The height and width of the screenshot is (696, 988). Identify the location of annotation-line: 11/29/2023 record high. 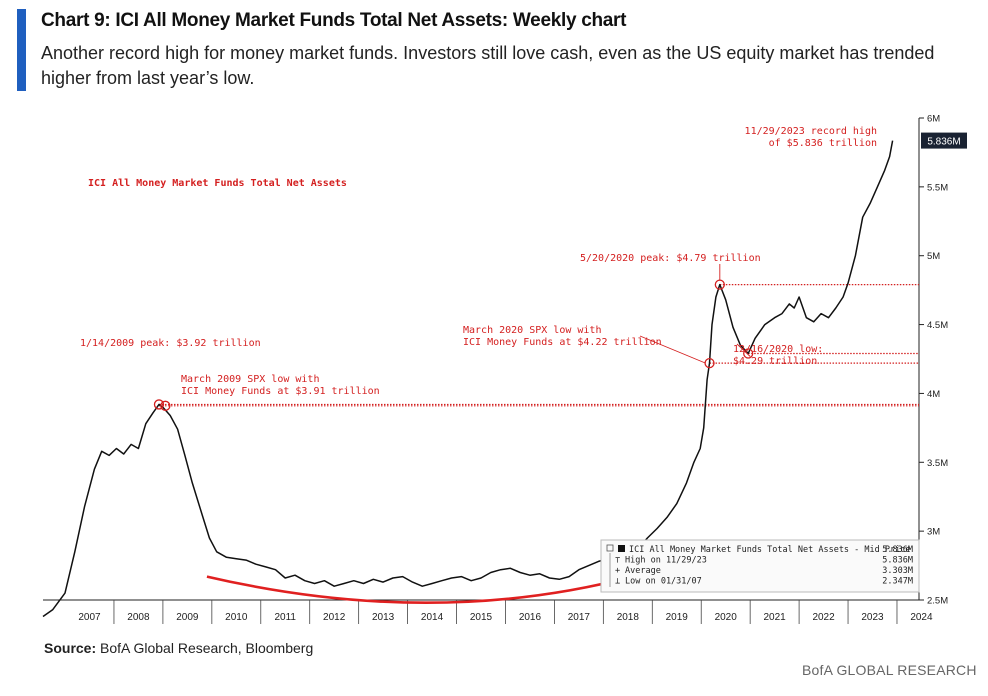
(811, 131).